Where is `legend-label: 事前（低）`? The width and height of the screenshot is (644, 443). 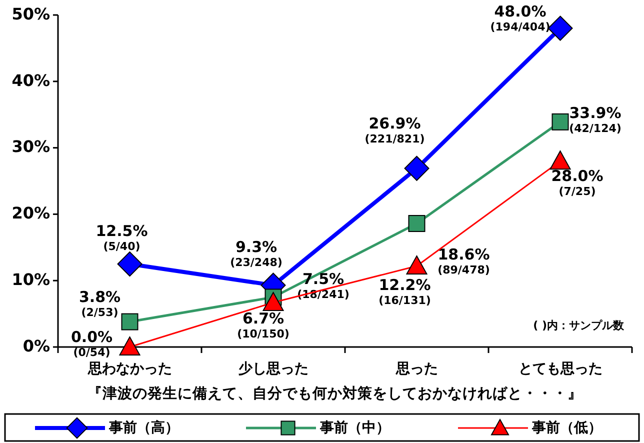
legend-label: 事前（低） is located at coordinates (566, 428).